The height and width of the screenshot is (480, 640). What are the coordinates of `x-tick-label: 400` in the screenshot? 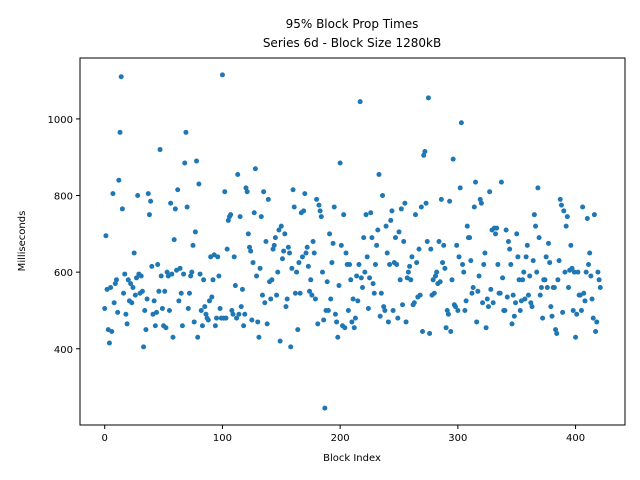 It's located at (575, 438).